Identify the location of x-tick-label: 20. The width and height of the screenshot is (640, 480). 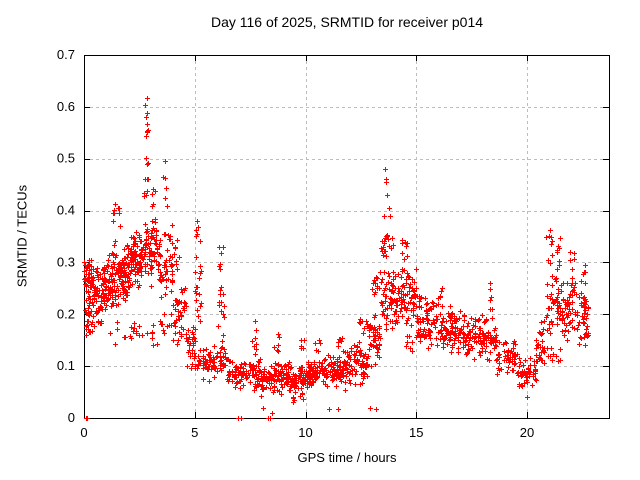
(527, 432).